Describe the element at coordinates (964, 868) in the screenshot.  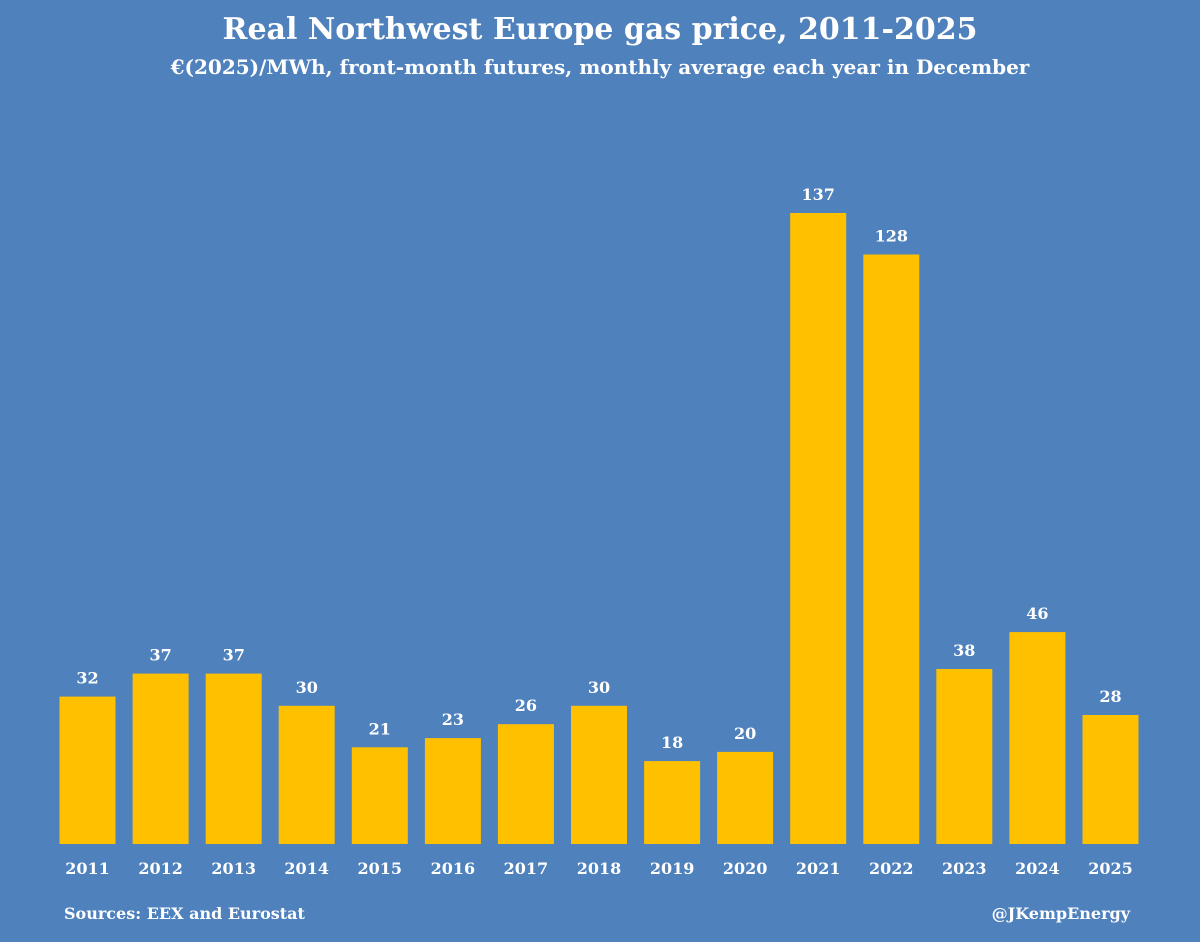
I see `x-tick-label-2023: 2023` at that location.